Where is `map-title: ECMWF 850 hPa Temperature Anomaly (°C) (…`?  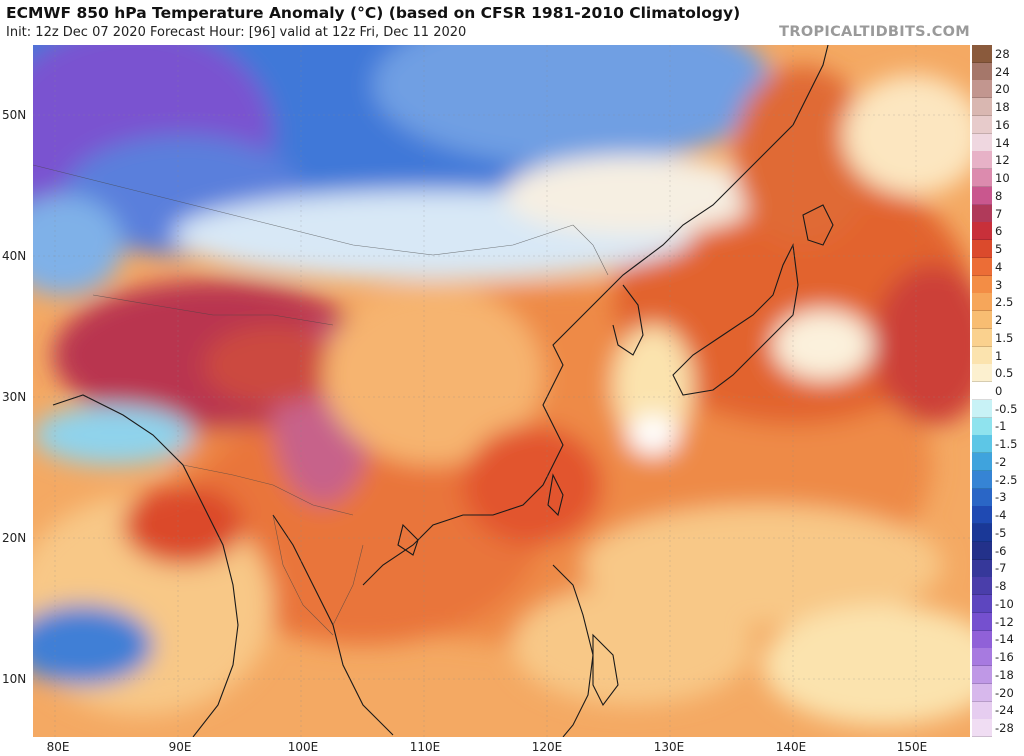
map-title: ECMWF 850 hPa Temperature Anomaly (°C) (… is located at coordinates (373, 13).